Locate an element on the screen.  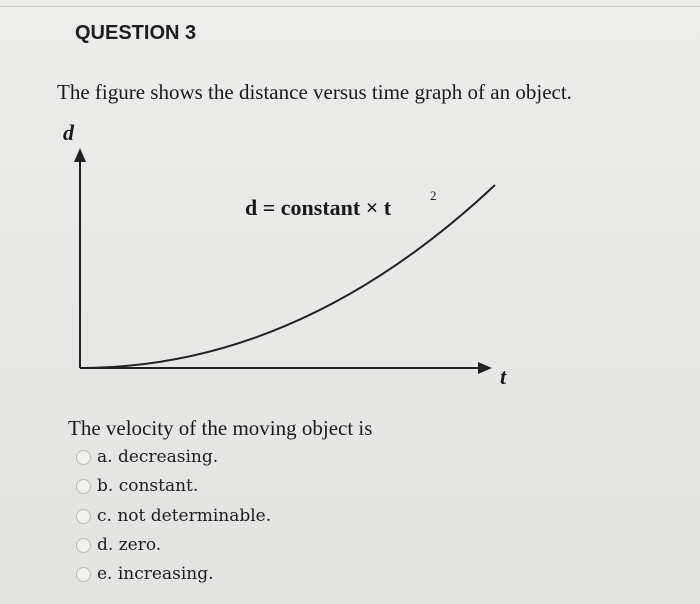
x-arrow is located at coordinates (485, 368).